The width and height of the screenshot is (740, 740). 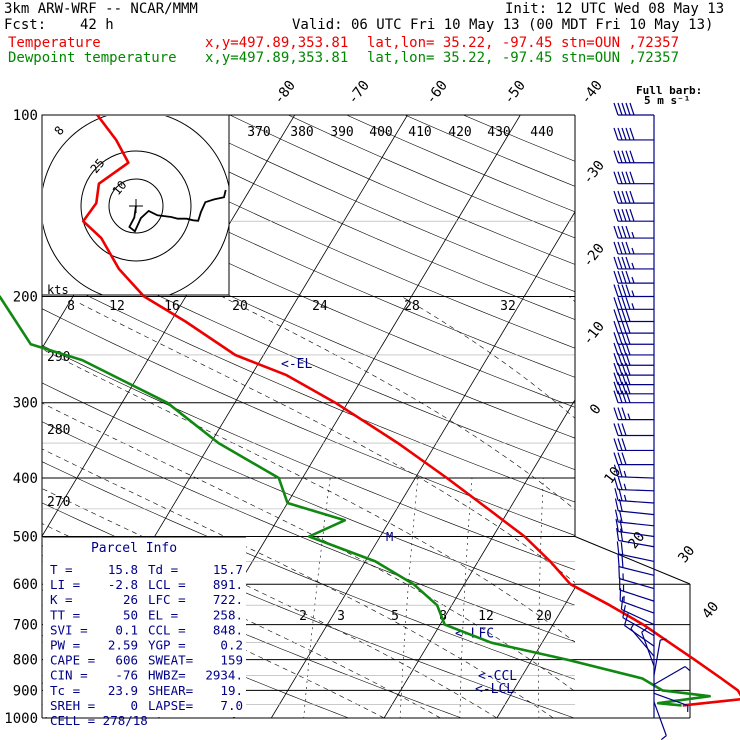 I want to click on level-marker: <-CCL, so click(x=497, y=676).